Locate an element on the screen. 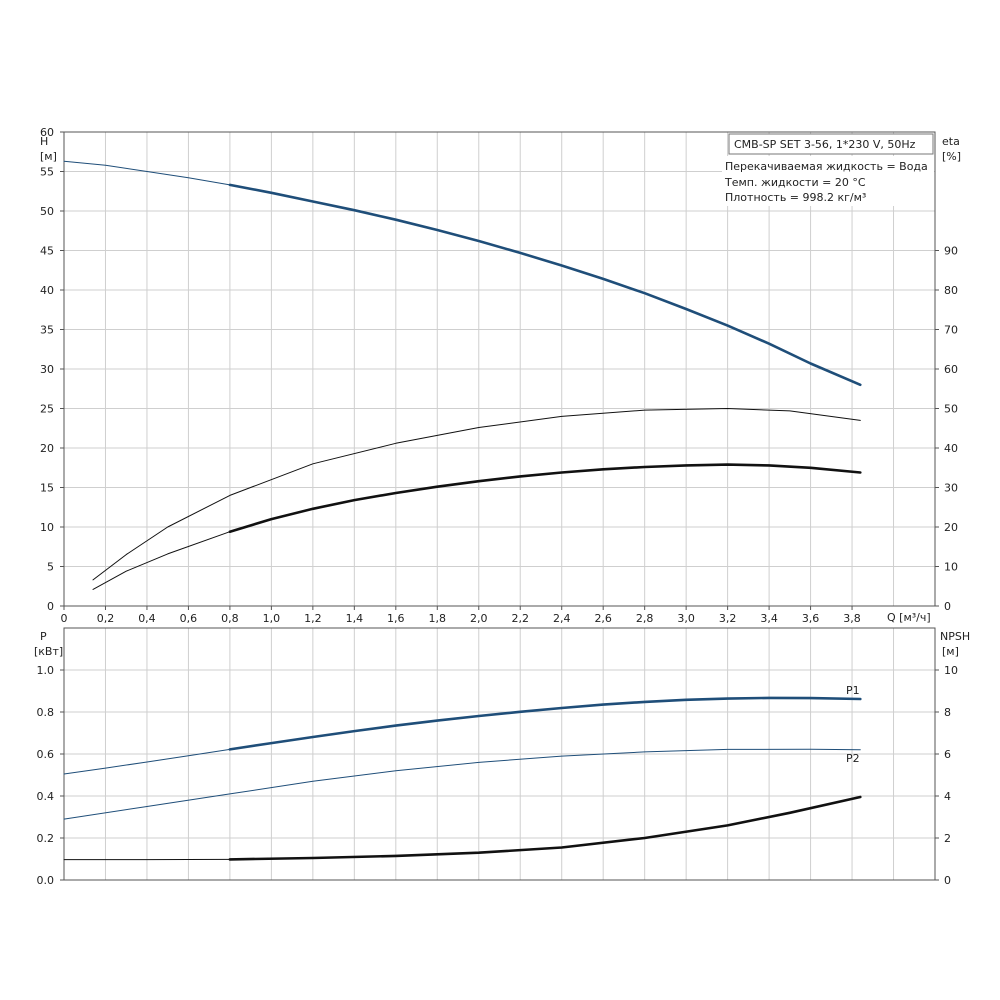 Image resolution: width=1000 pixels, height=1000 pixels. left-tick-label: 0.2 is located at coordinates (46, 838).